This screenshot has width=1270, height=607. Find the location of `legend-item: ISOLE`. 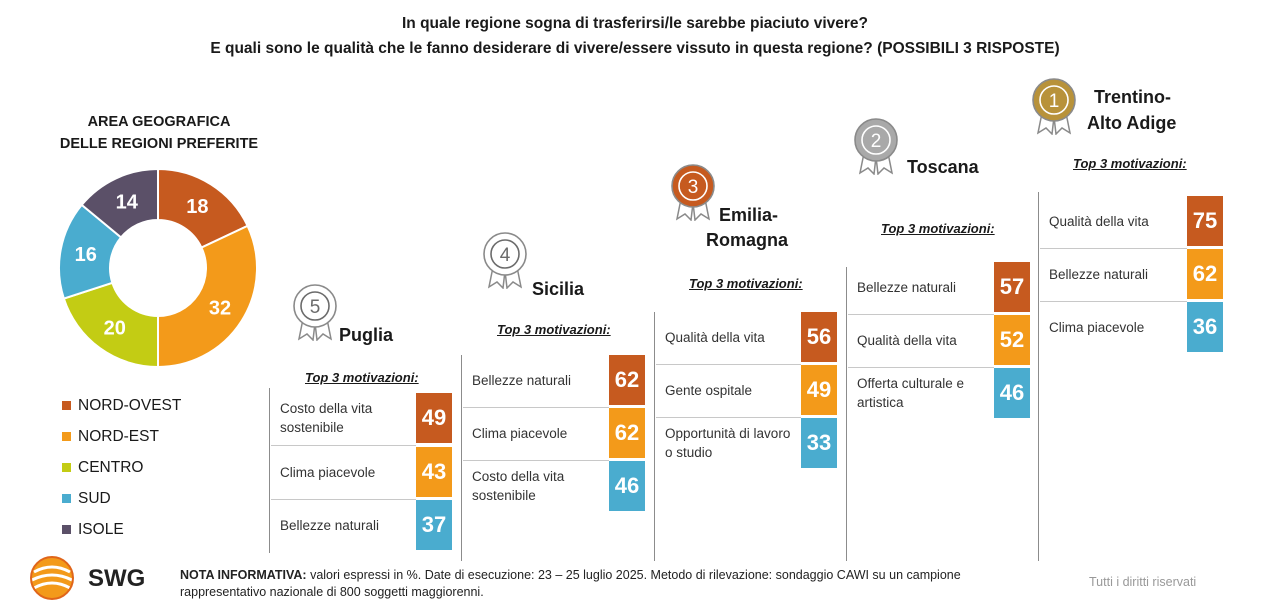

legend-item: ISOLE is located at coordinates (121, 529).